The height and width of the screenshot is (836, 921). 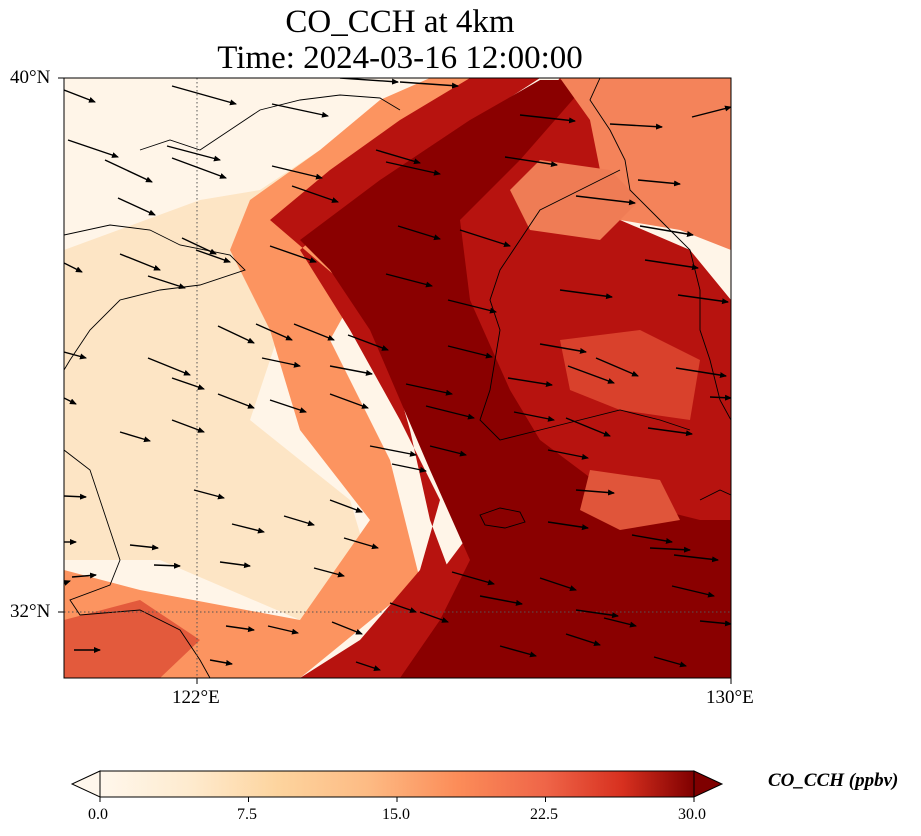 What do you see at coordinates (715, 495) in the screenshot?
I see `coastline-kyushu` at bounding box center [715, 495].